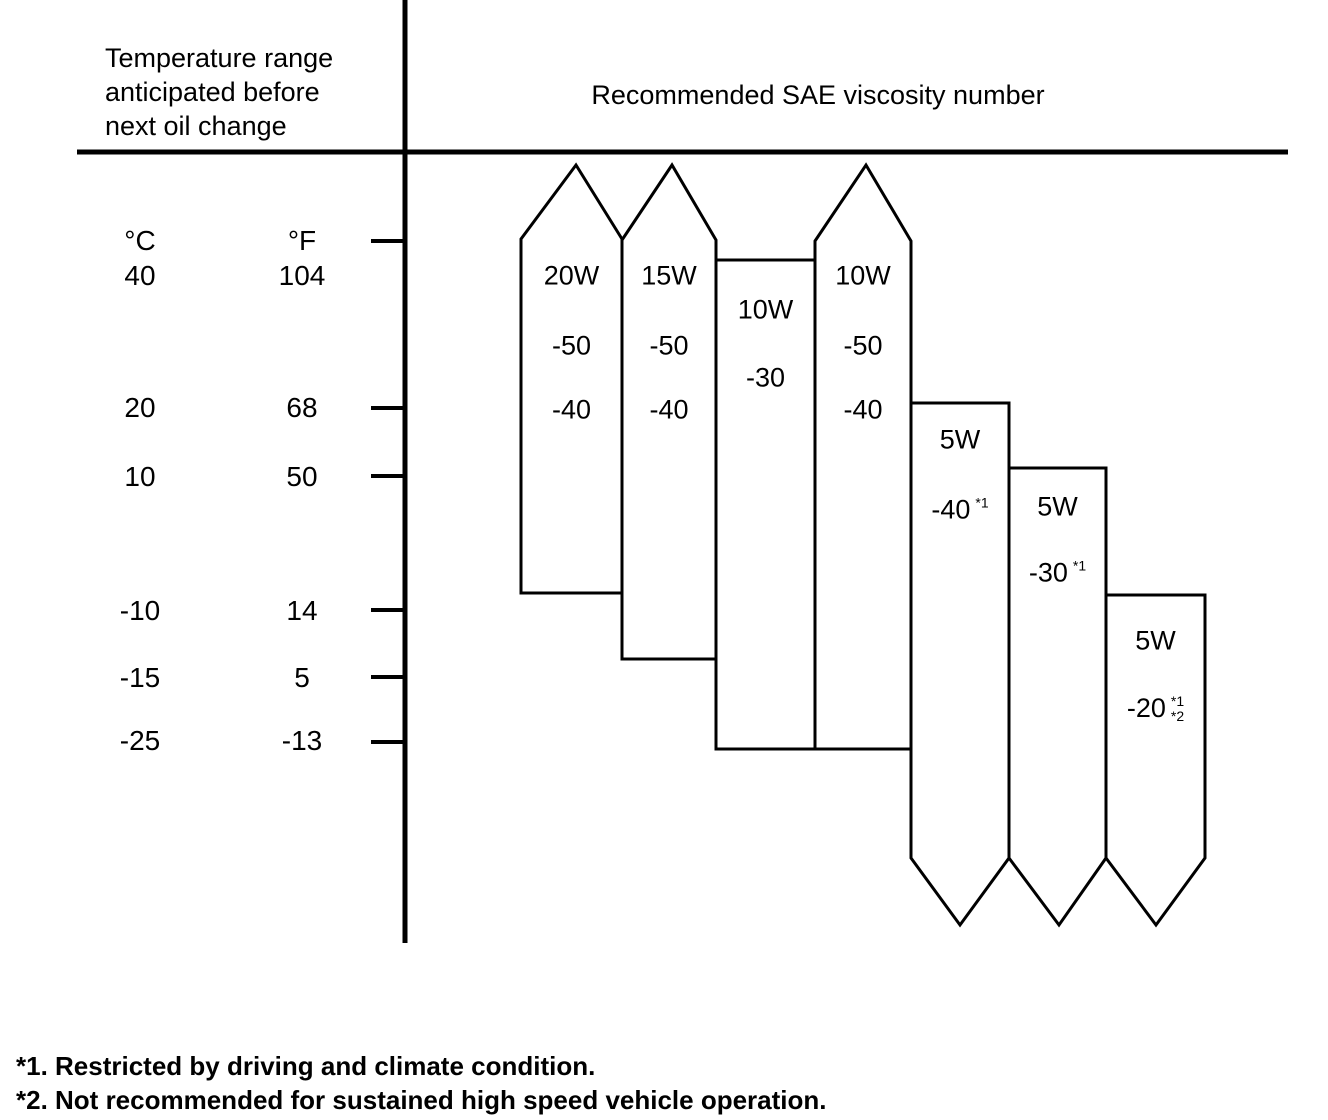 The width and height of the screenshot is (1328, 1120). I want to click on bar-label-5w-40-0: 5W, so click(960, 440).